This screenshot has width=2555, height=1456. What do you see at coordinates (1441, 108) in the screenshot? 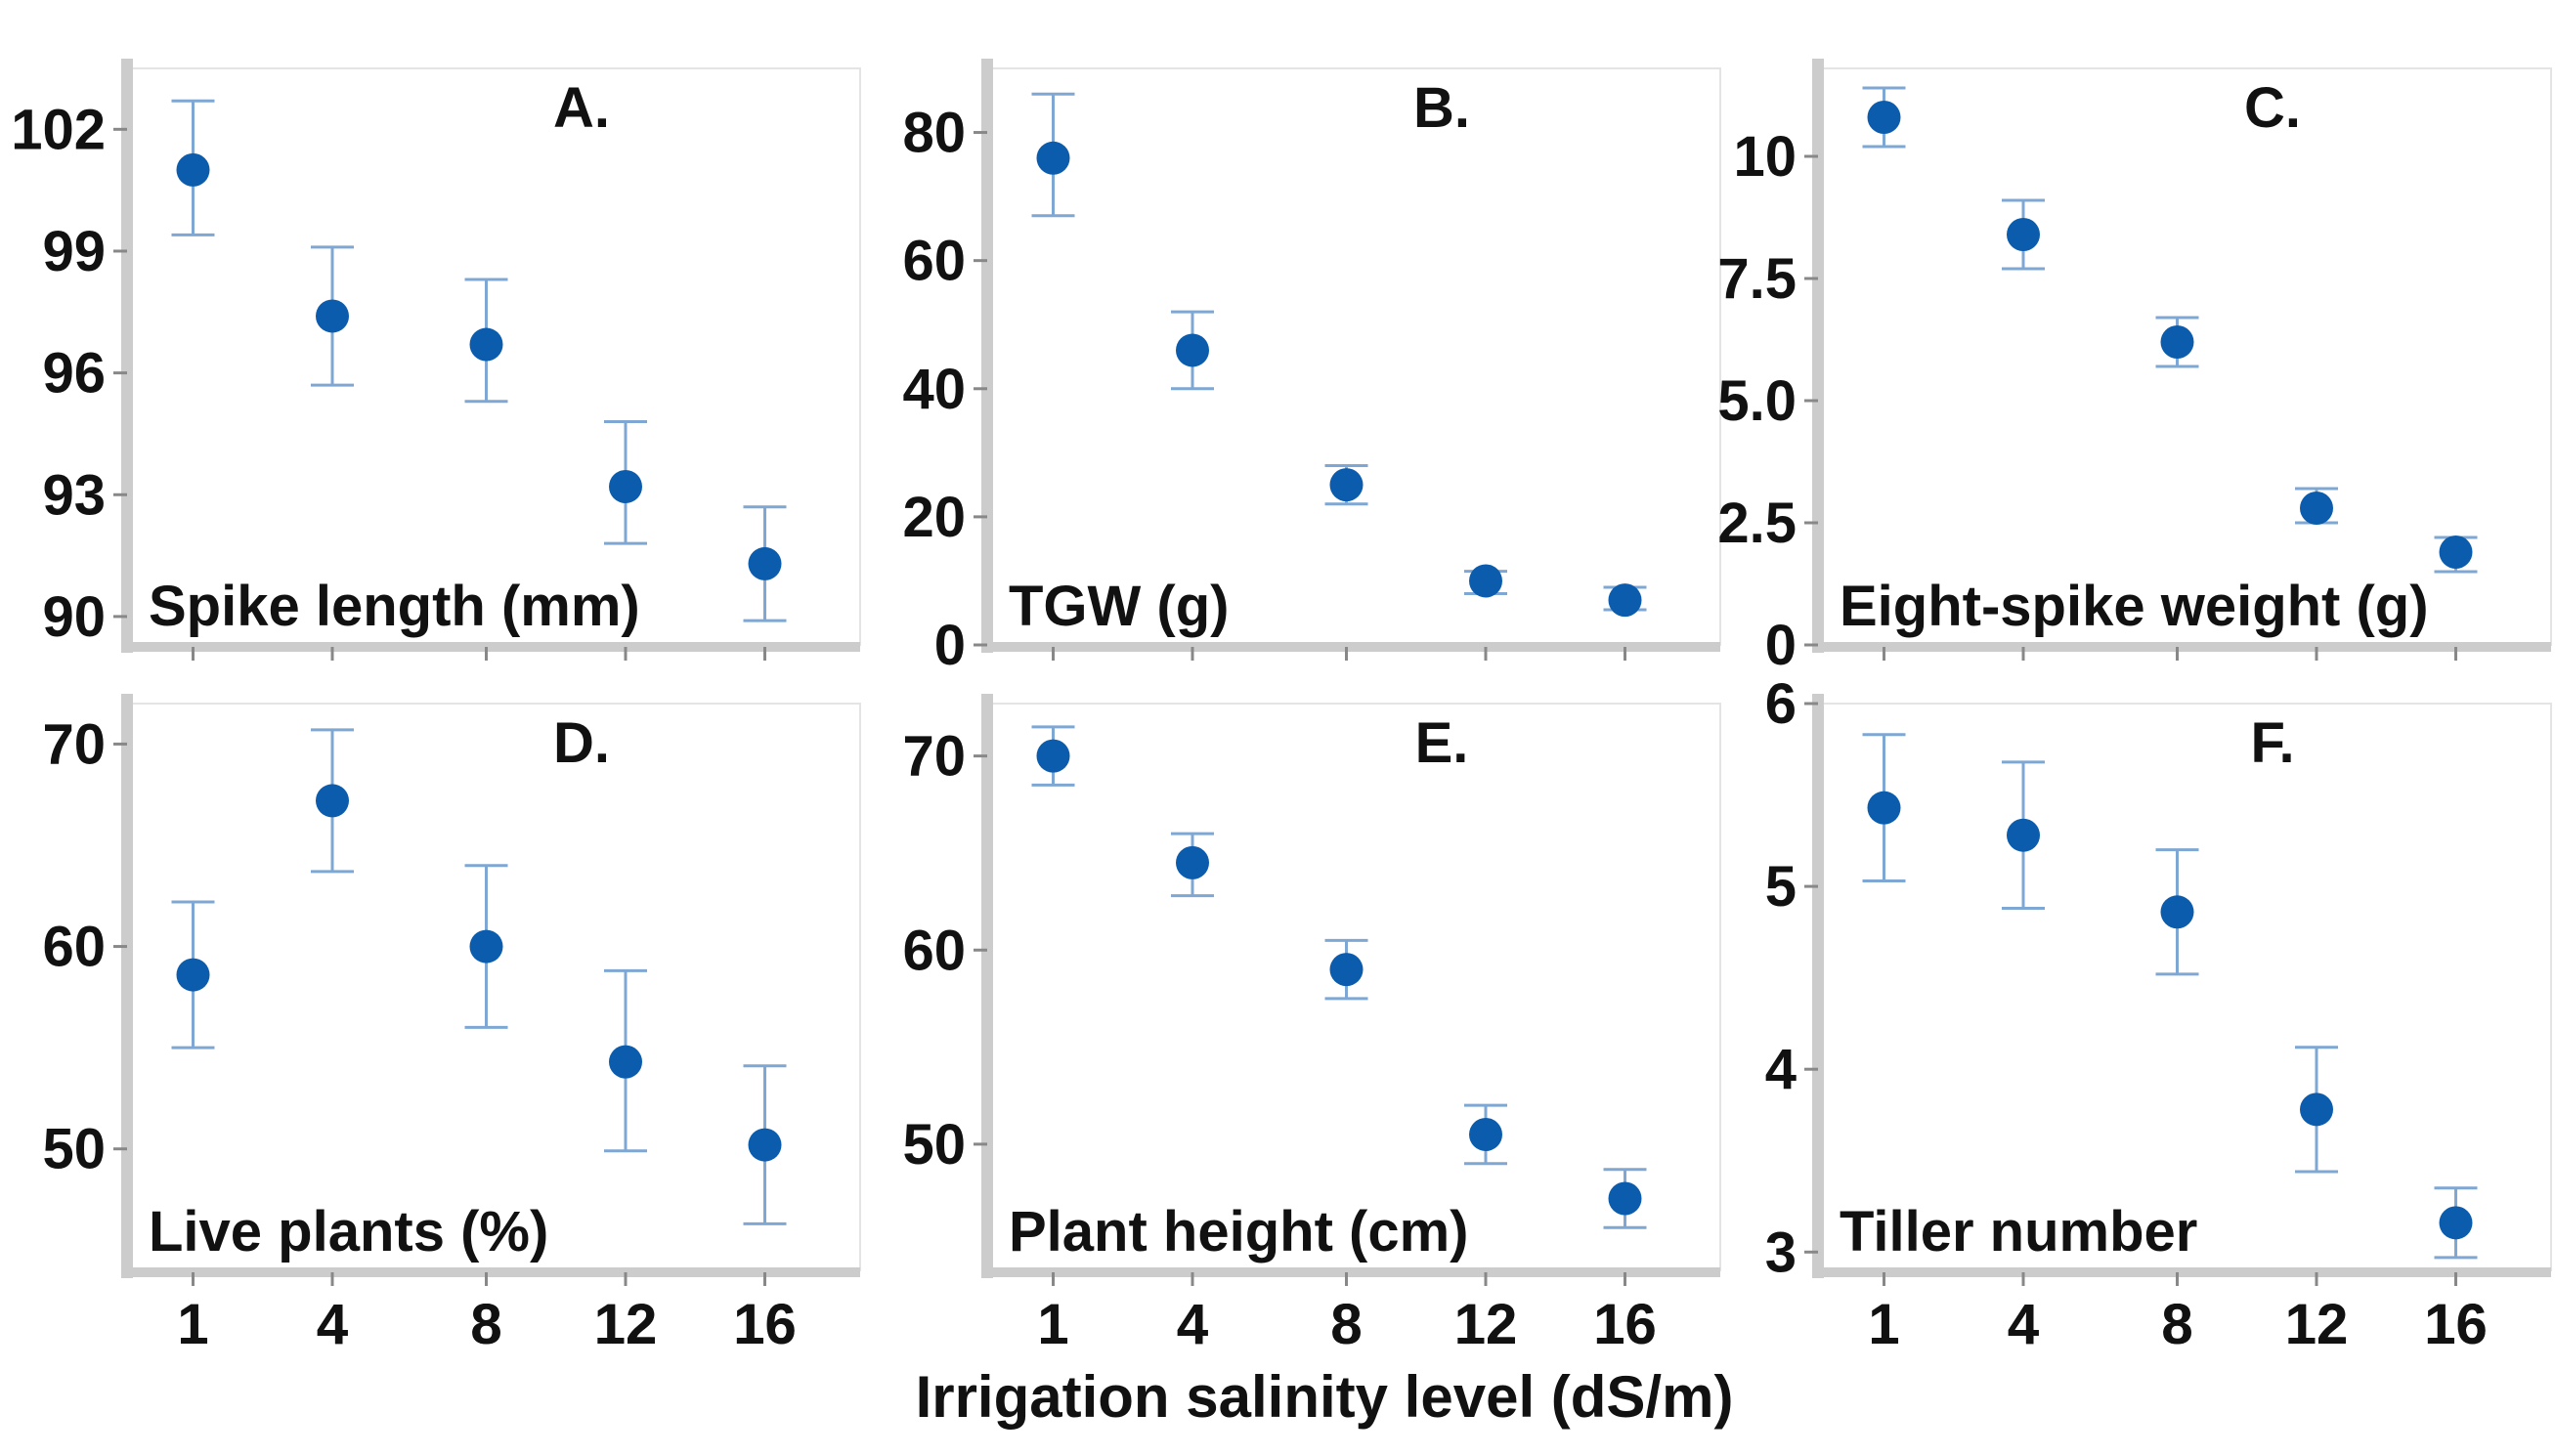
I see `panel-b-letter: B.` at bounding box center [1441, 108].